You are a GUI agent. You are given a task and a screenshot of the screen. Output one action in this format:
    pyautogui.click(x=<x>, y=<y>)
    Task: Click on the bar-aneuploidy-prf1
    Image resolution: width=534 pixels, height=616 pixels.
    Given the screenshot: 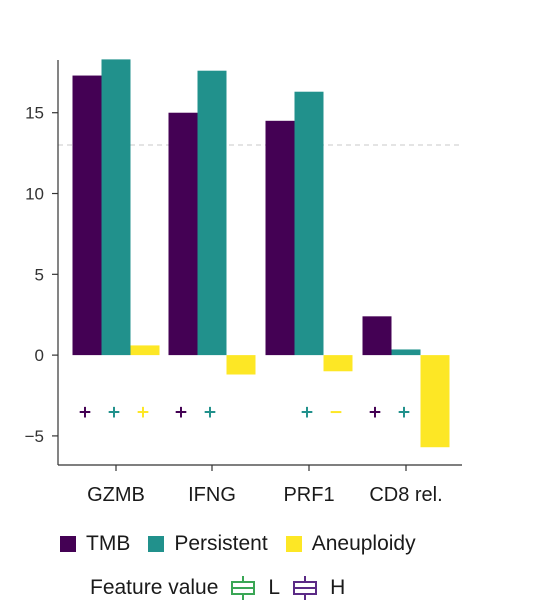 What is the action you would take?
    pyautogui.click(x=338, y=363)
    